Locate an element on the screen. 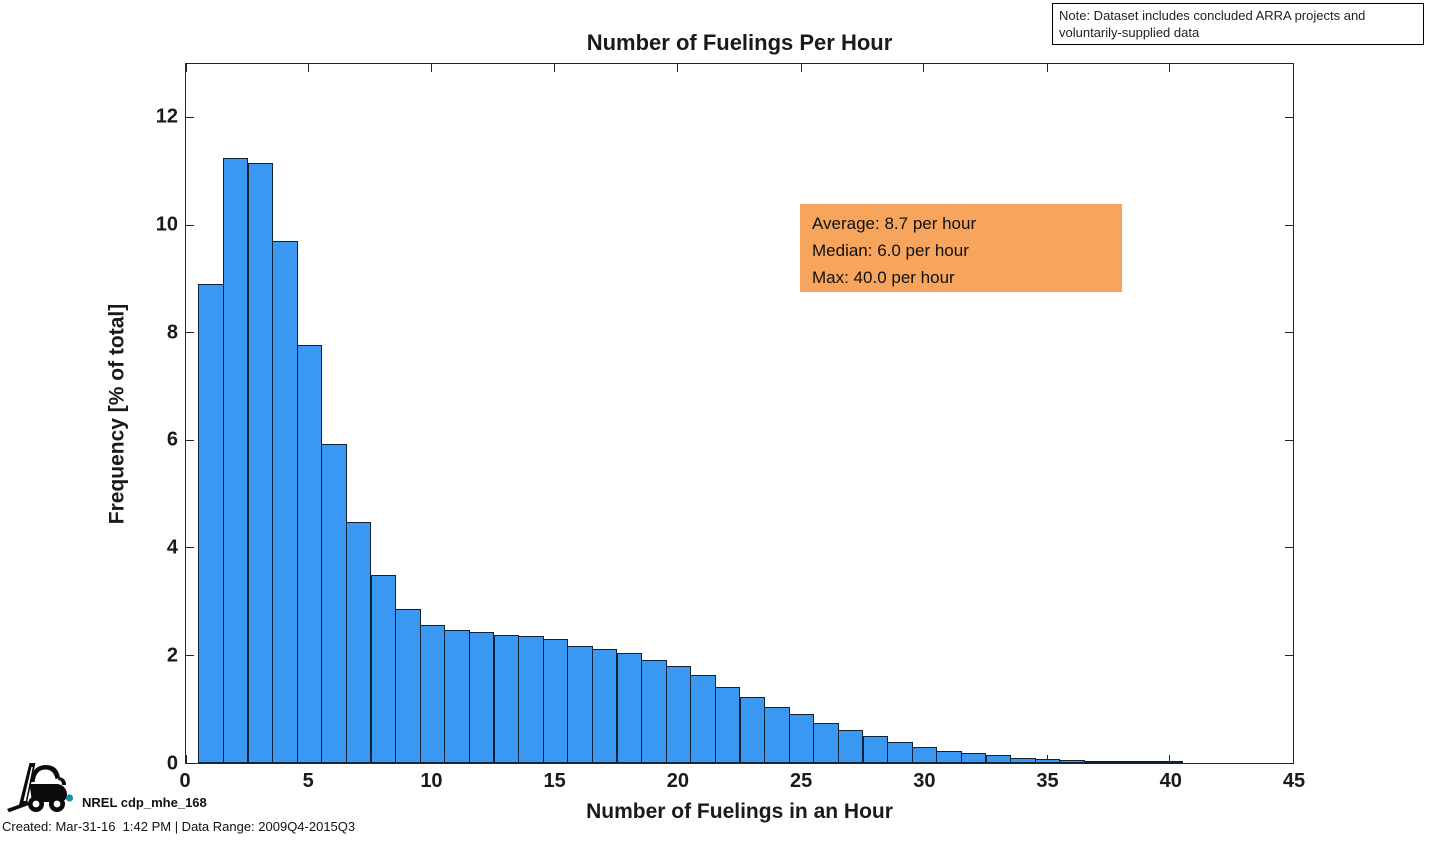 The width and height of the screenshot is (1430, 859). stat-median: Median: 6.0 per hour is located at coordinates (890, 250).